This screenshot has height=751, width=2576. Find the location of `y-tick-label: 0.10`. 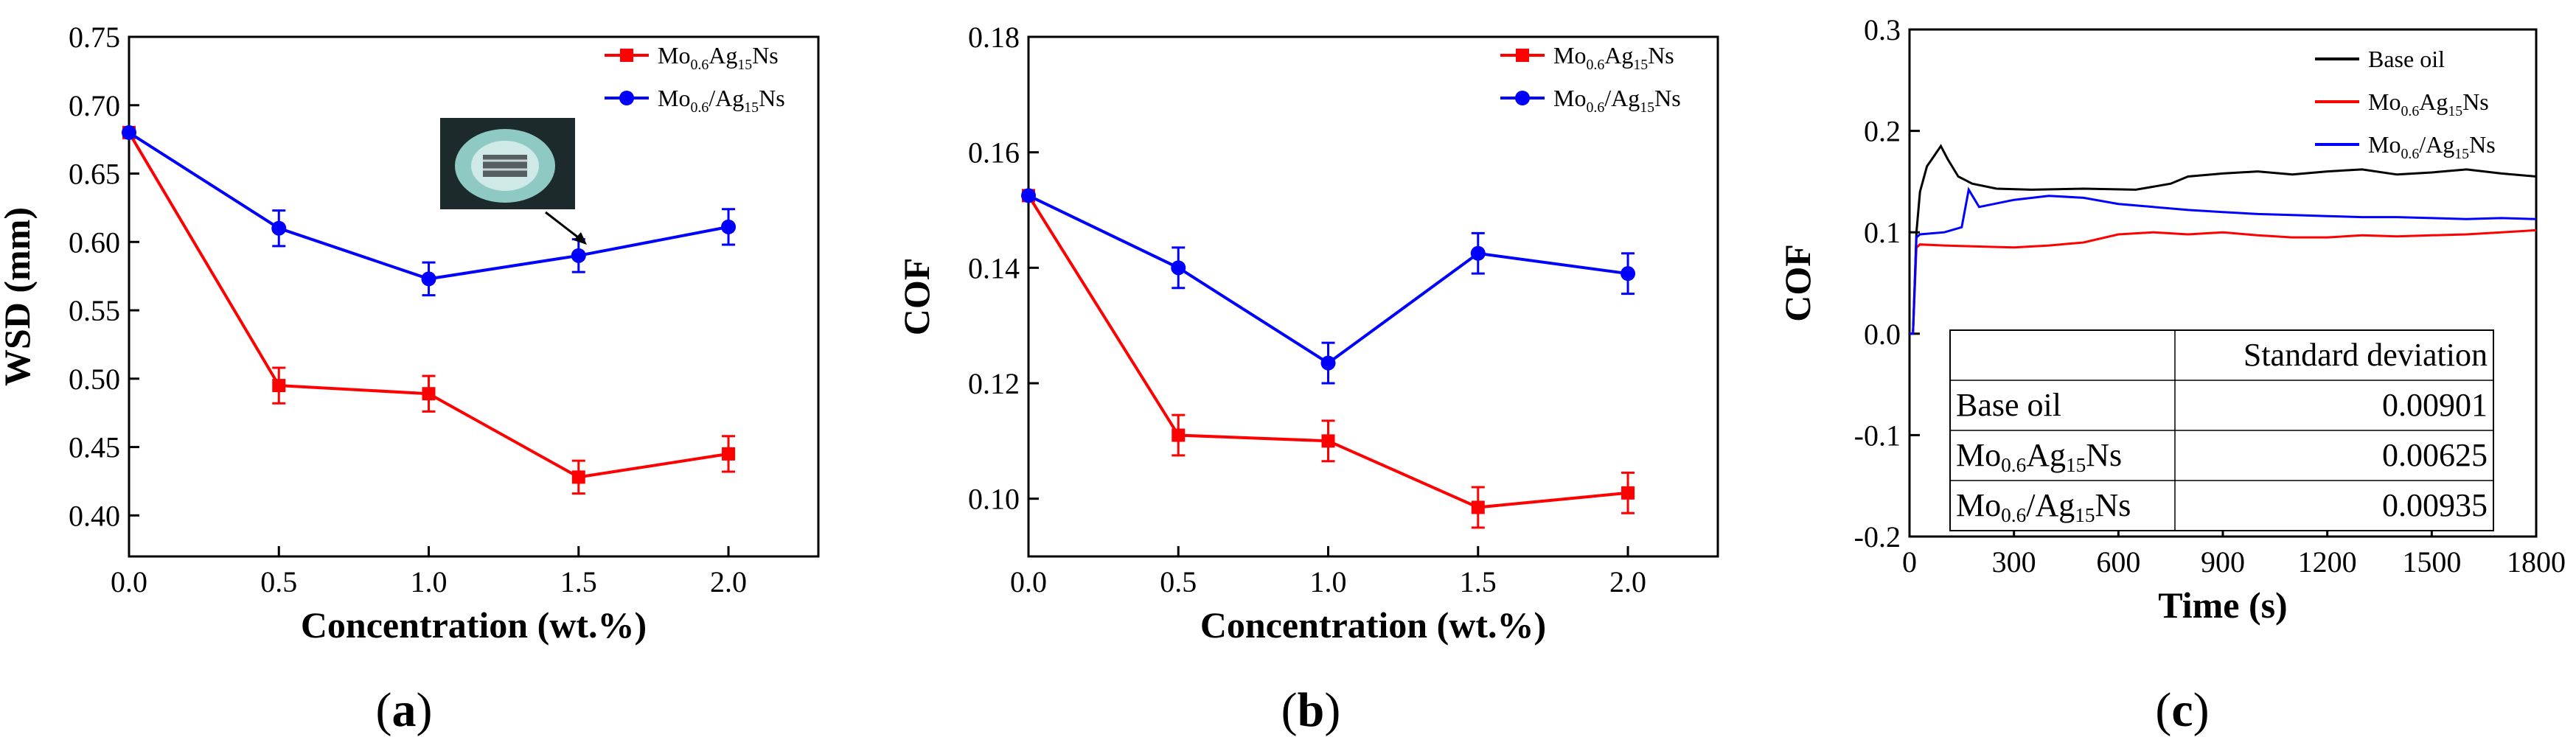

y-tick-label: 0.10 is located at coordinates (994, 500).